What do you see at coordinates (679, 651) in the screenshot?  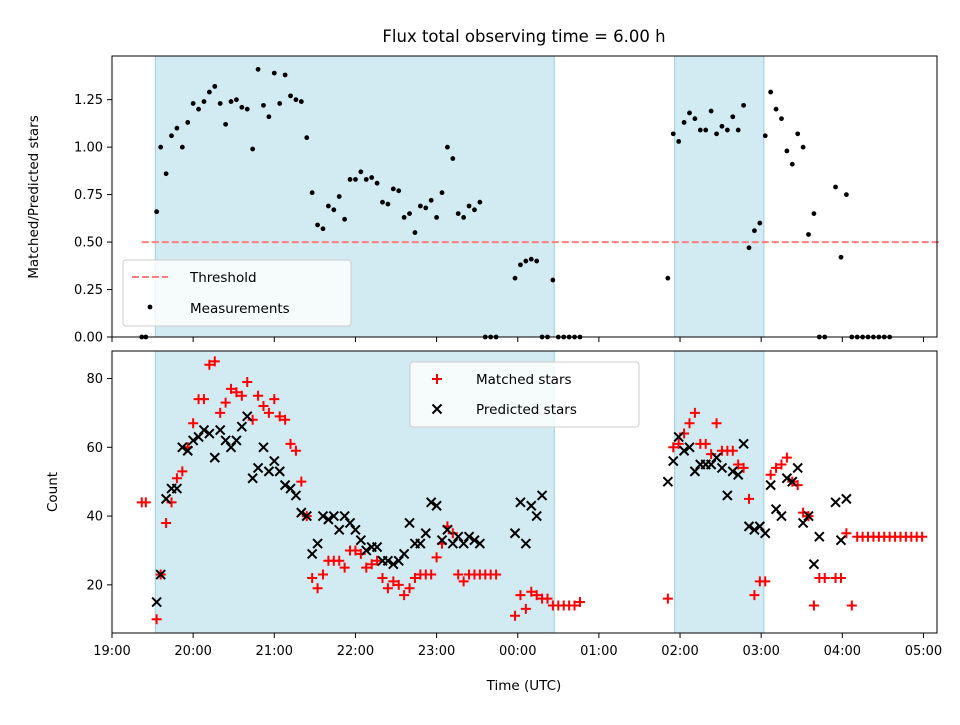 I see `x-tick-label: 02:00` at bounding box center [679, 651].